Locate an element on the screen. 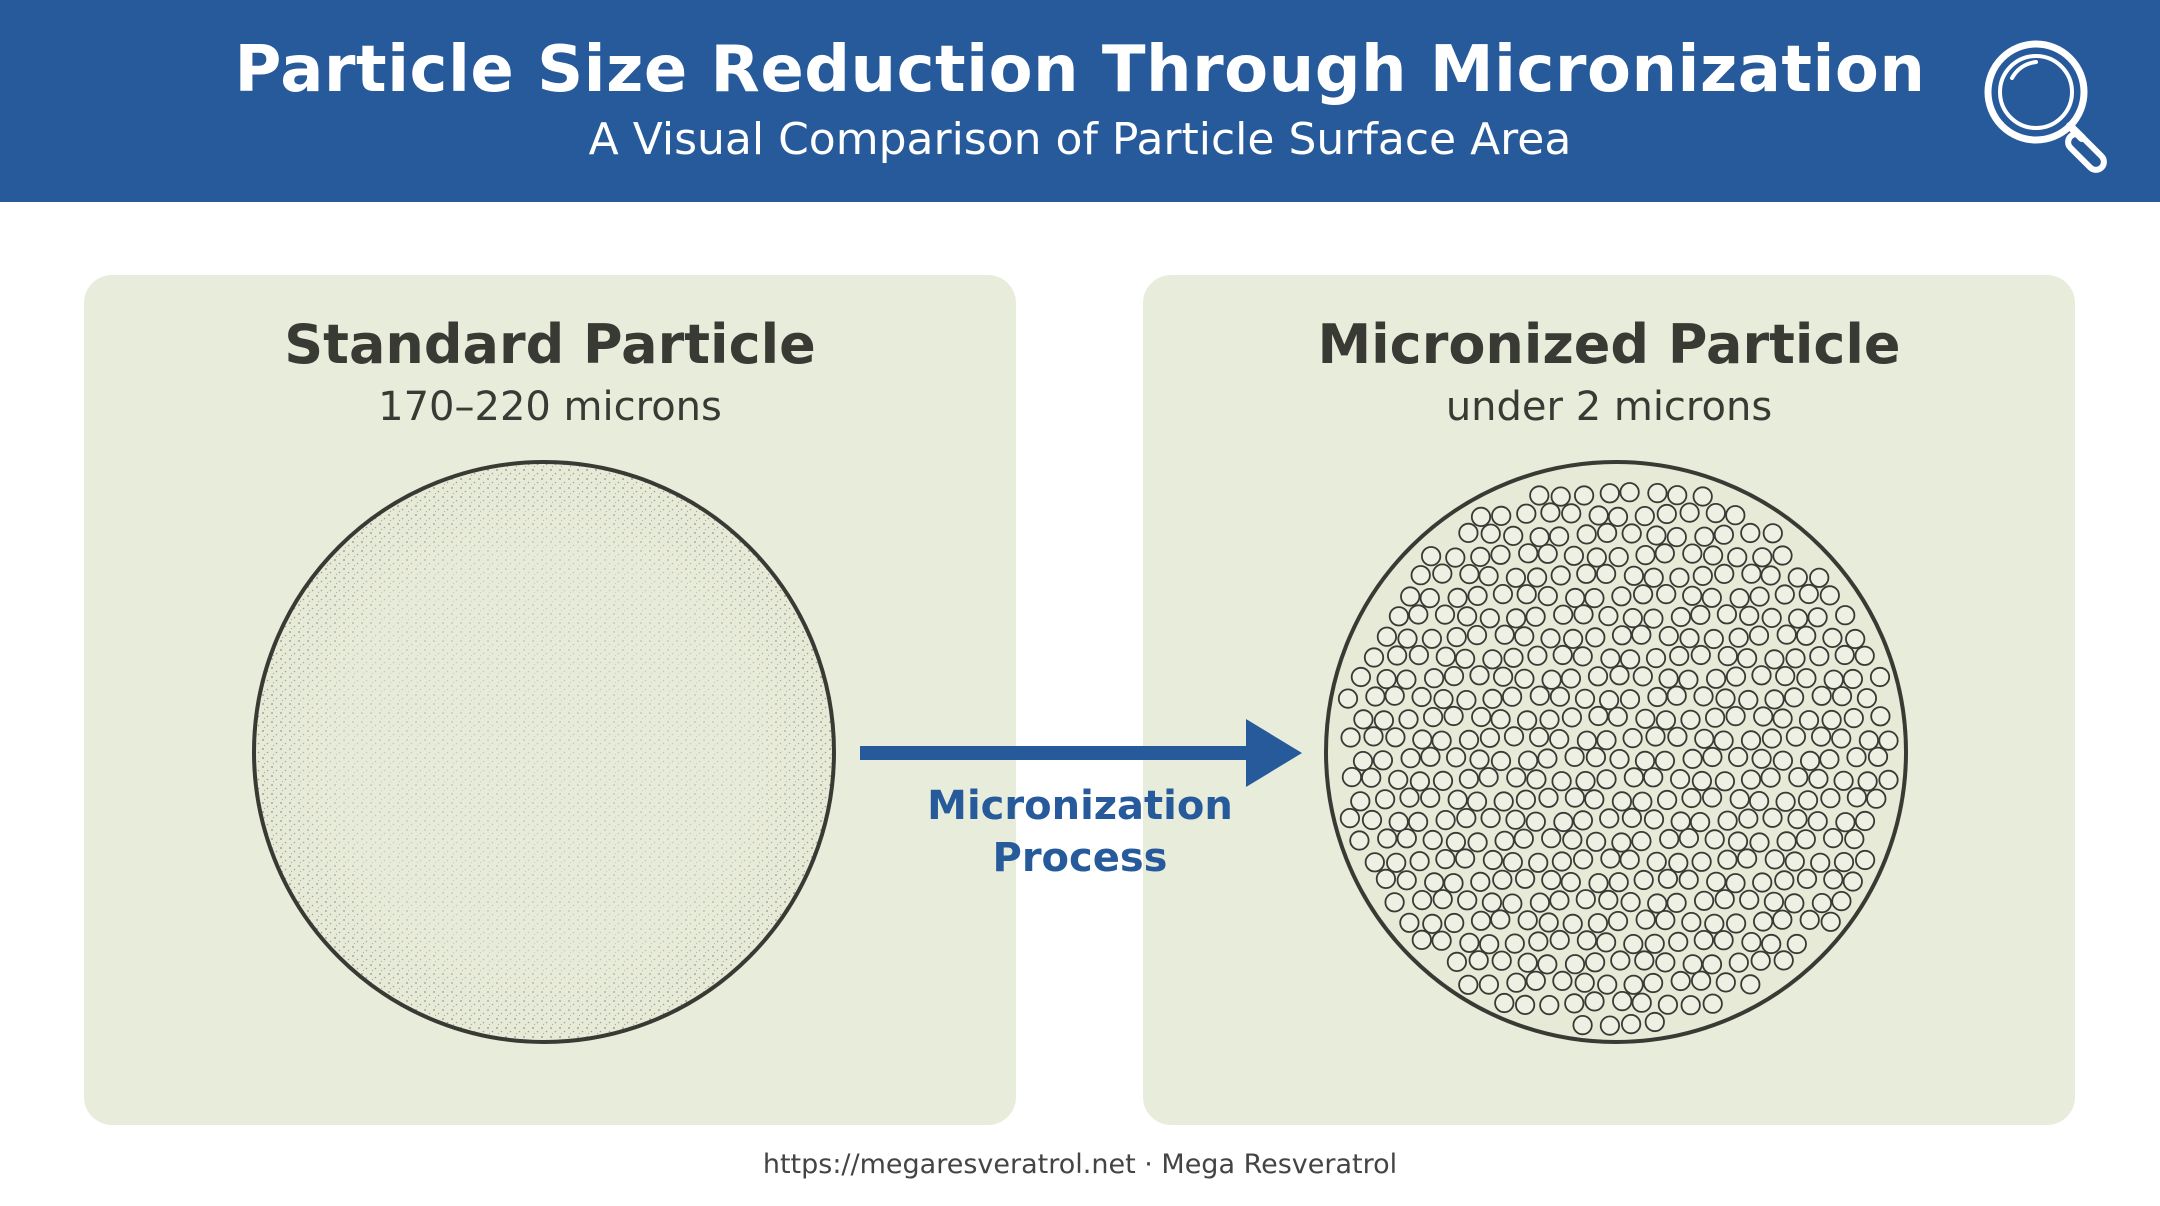  standard-particle is located at coordinates (544, 752).